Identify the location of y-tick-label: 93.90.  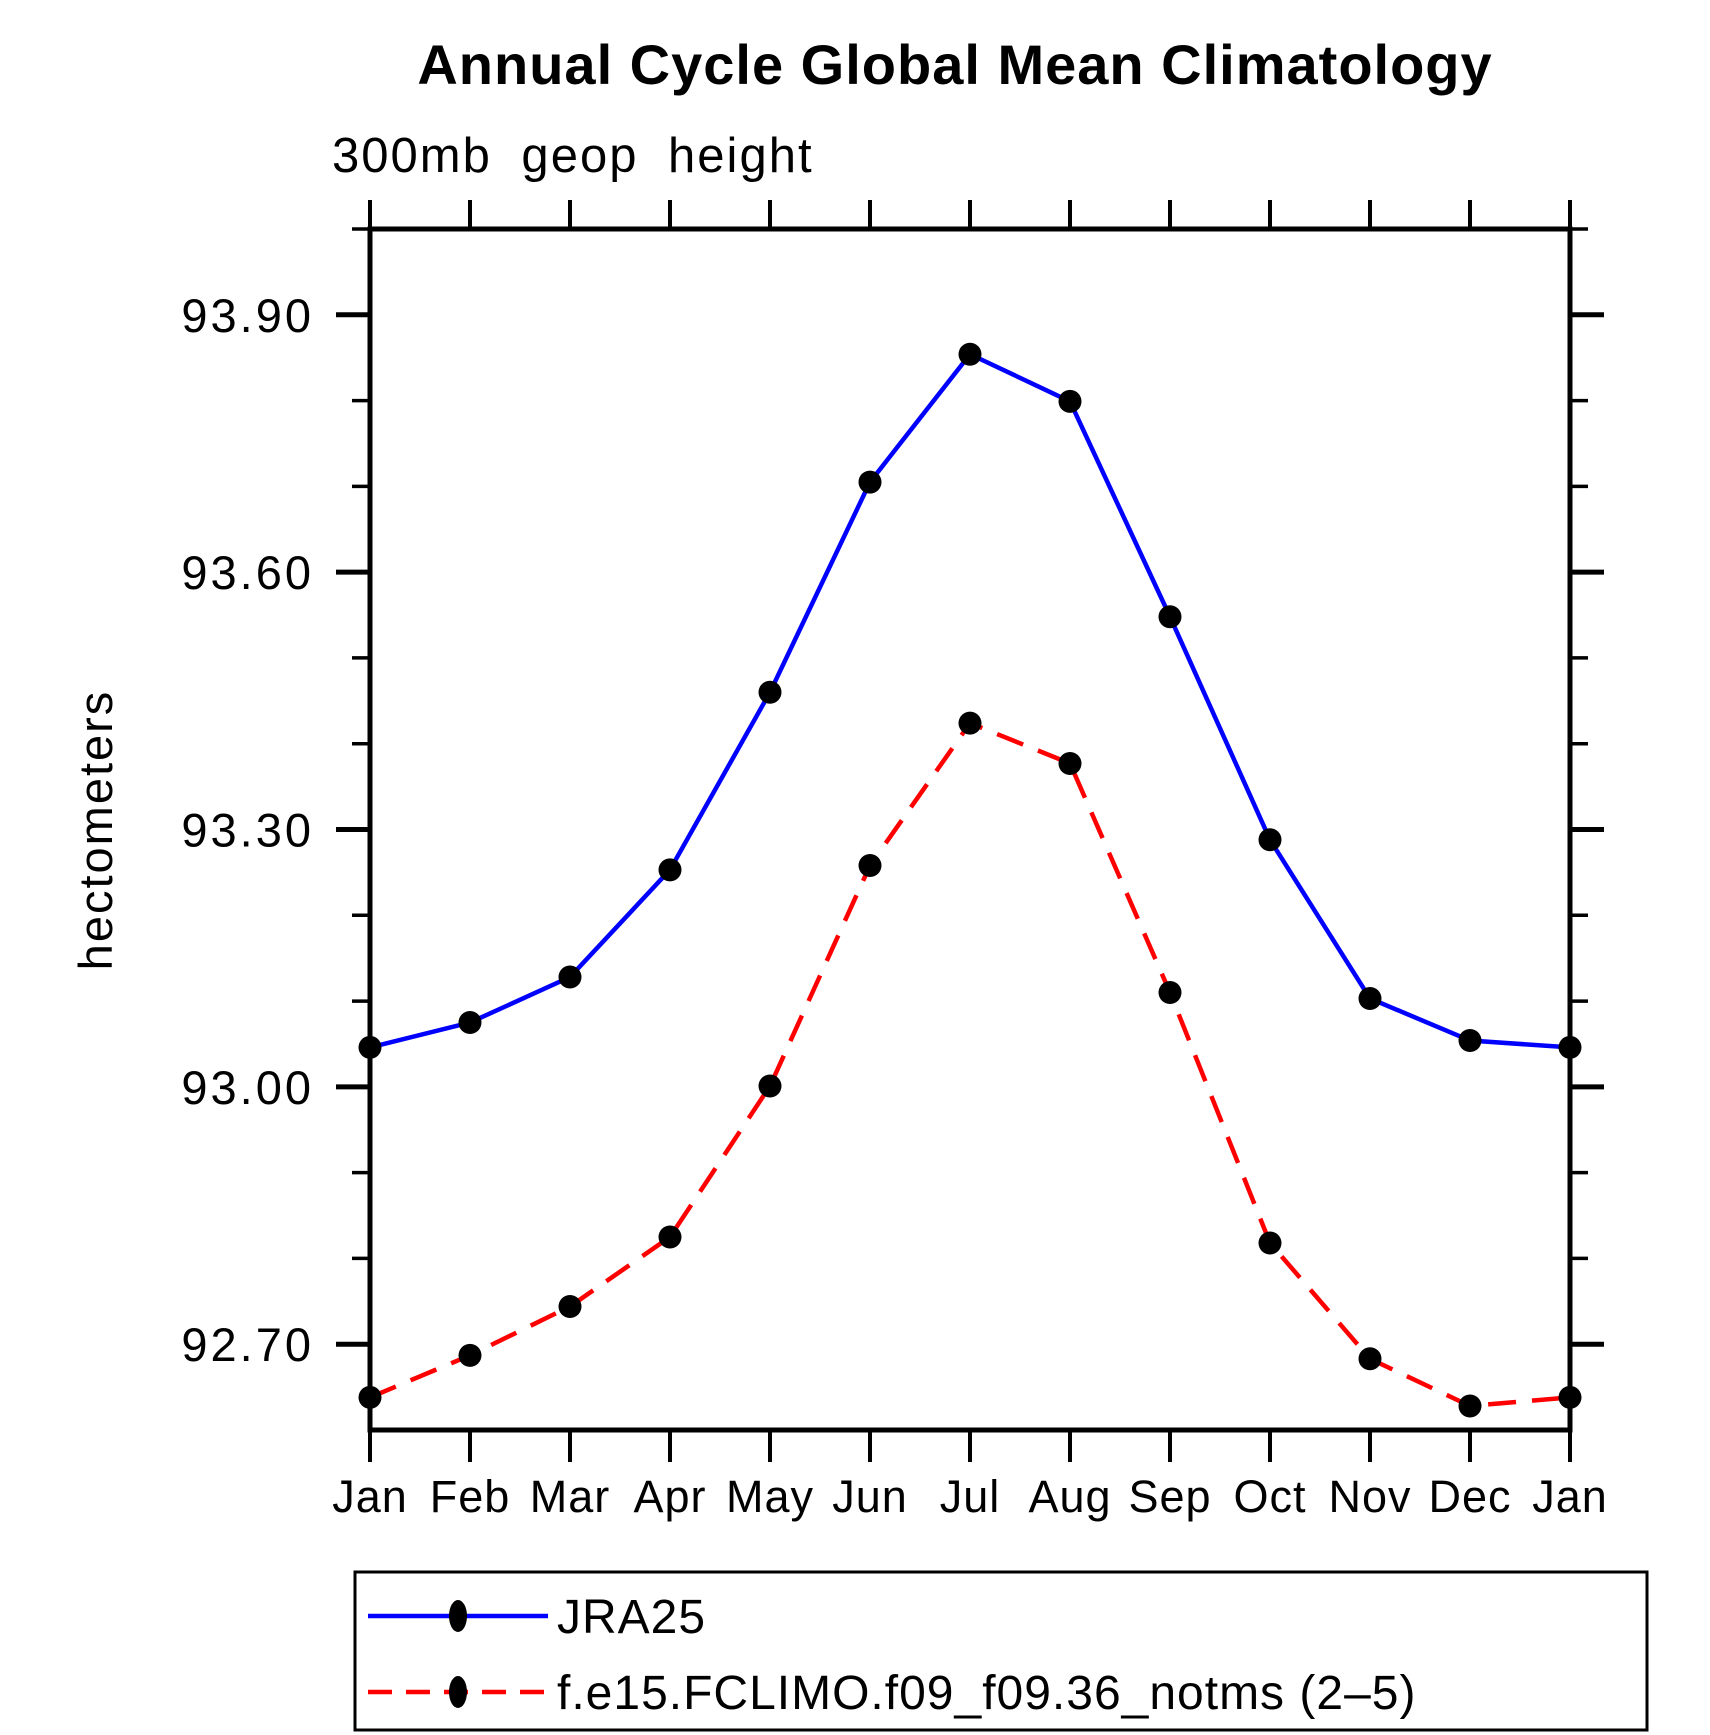
(247, 315).